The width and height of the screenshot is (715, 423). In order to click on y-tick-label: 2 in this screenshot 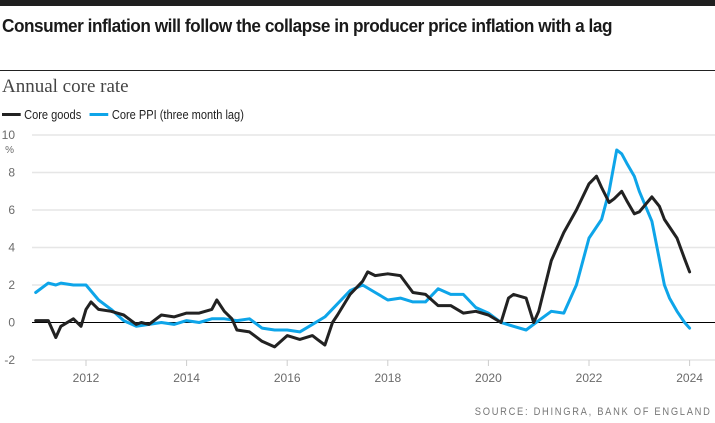, I will do `click(11, 285)`.